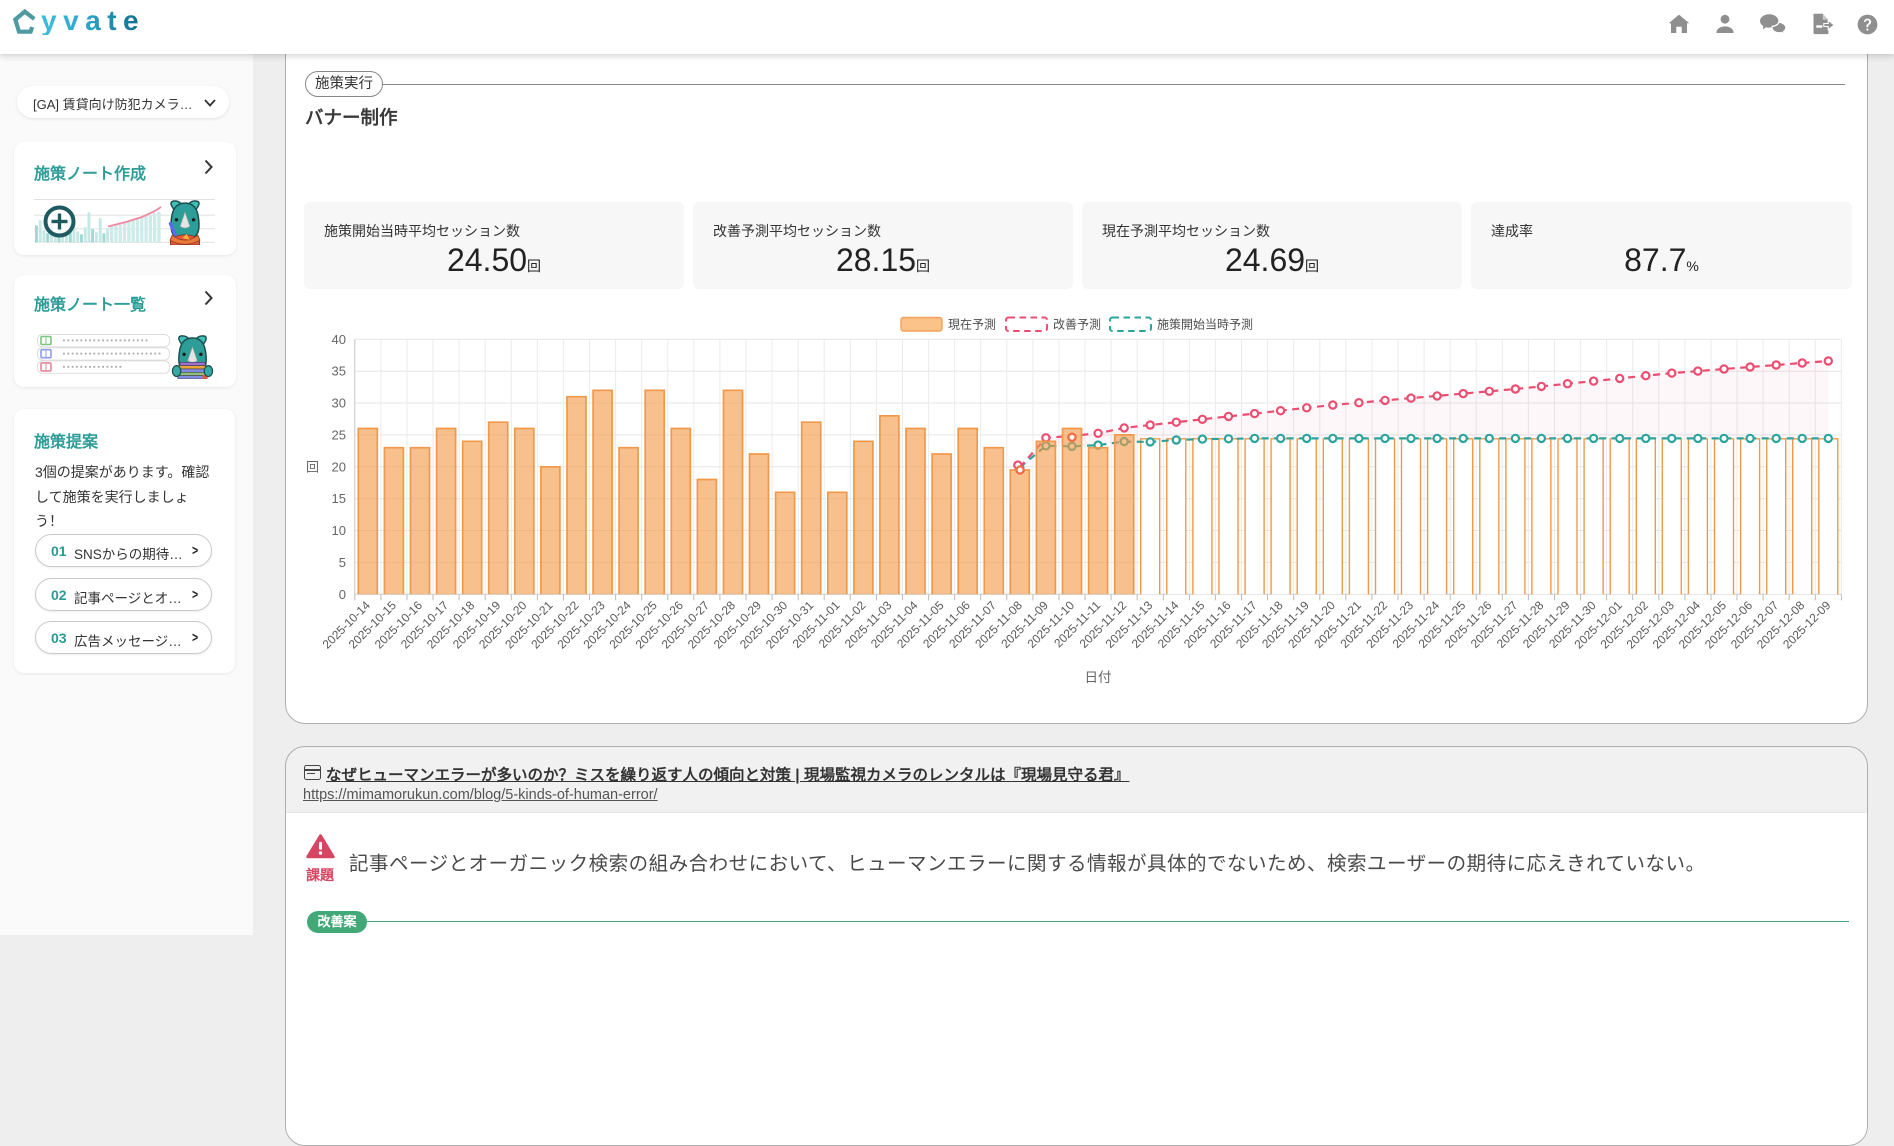 This screenshot has height=1146, width=1894. Describe the element at coordinates (339, 403) in the screenshot. I see `svg-text: 30` at that location.